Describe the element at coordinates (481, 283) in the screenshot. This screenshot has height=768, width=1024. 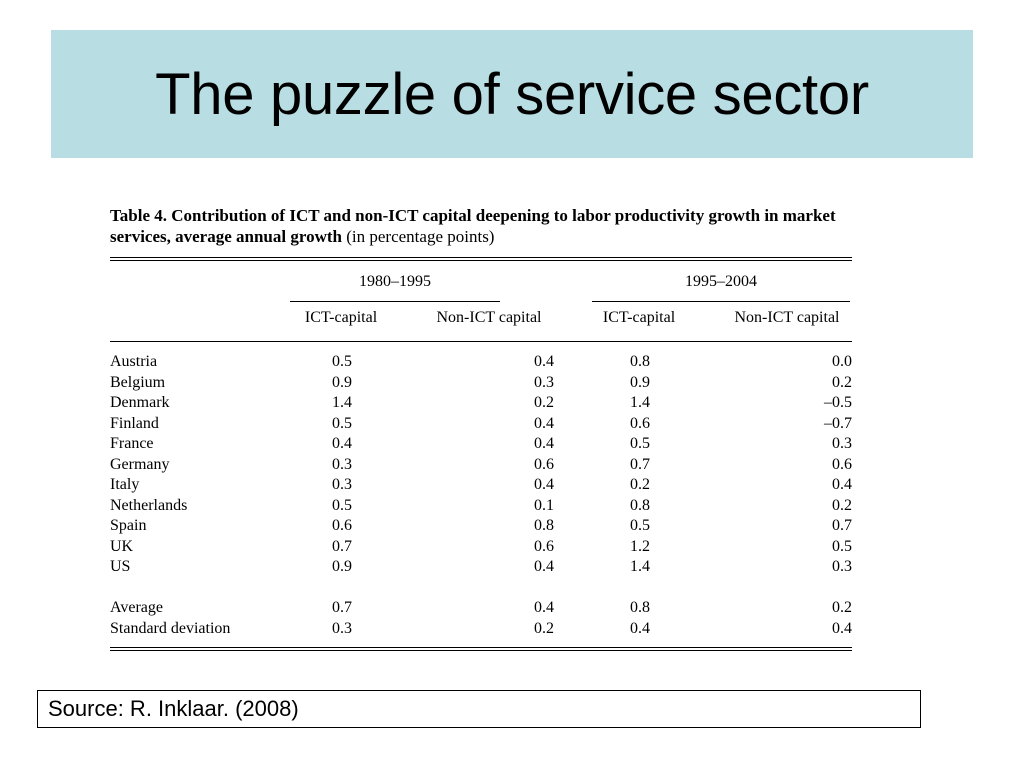
I see `period-header-row: 1980–1995 1995–2004` at that location.